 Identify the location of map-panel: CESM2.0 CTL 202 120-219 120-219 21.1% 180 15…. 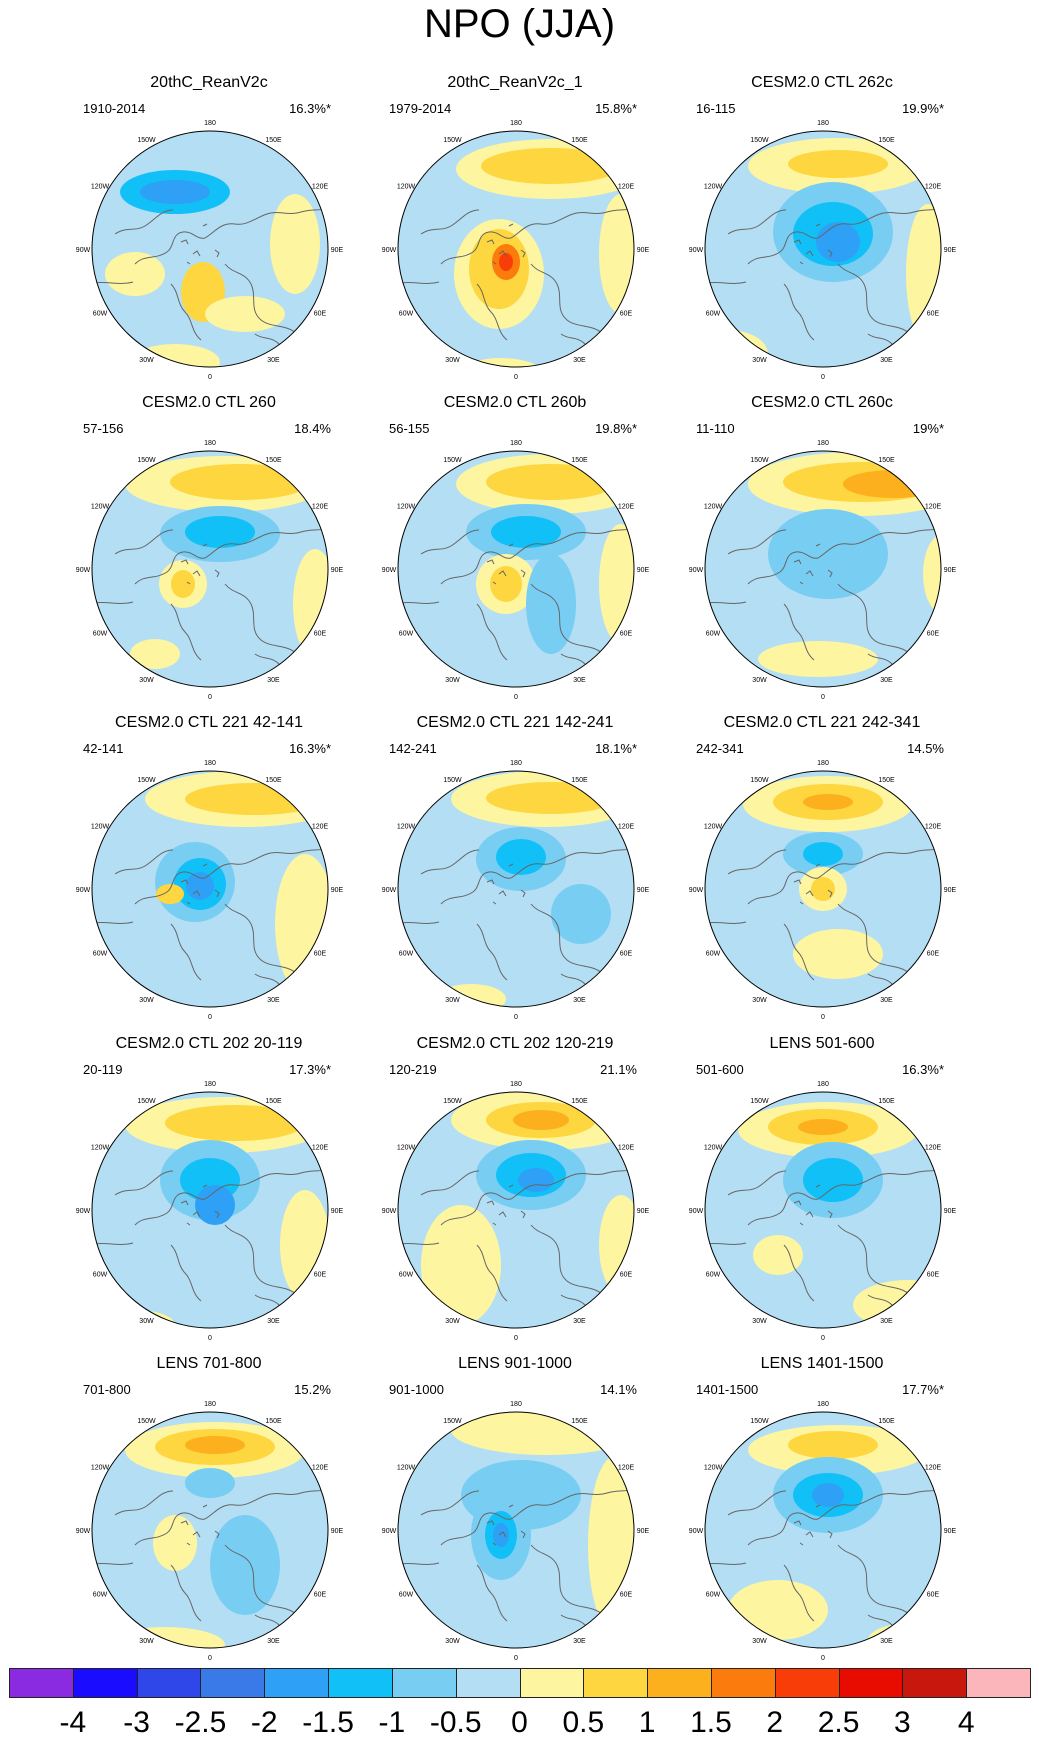
(515, 1195).